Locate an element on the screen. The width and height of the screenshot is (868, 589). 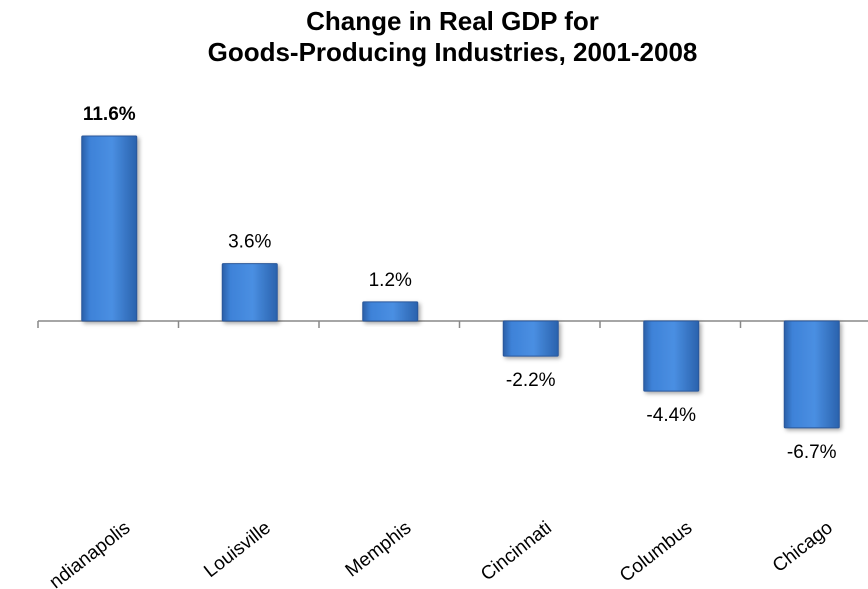
bar-chicago is located at coordinates (811, 374).